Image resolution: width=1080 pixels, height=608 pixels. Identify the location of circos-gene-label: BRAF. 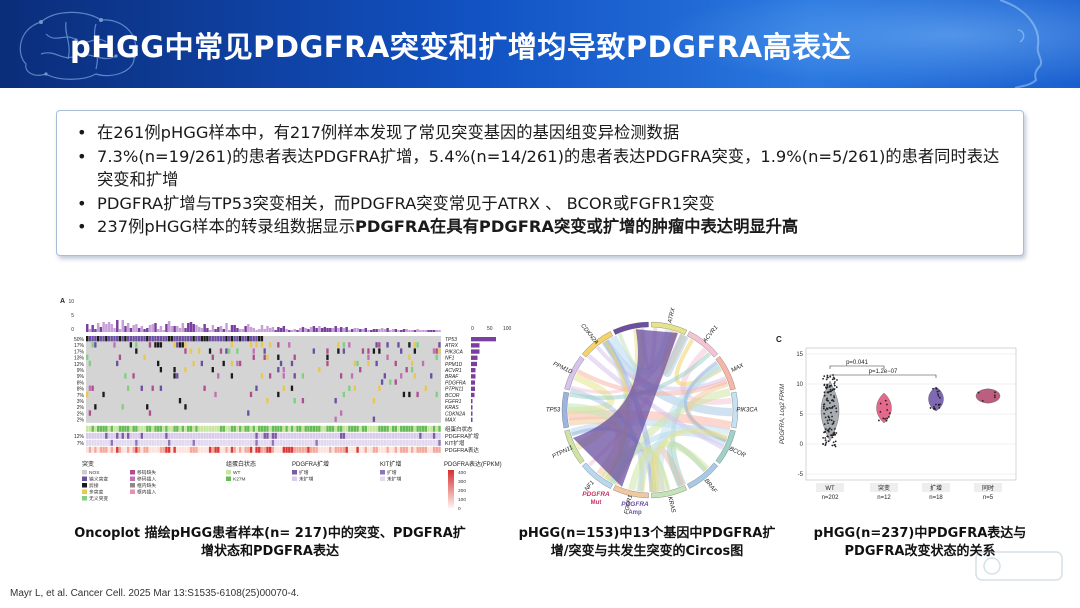
(710, 486).